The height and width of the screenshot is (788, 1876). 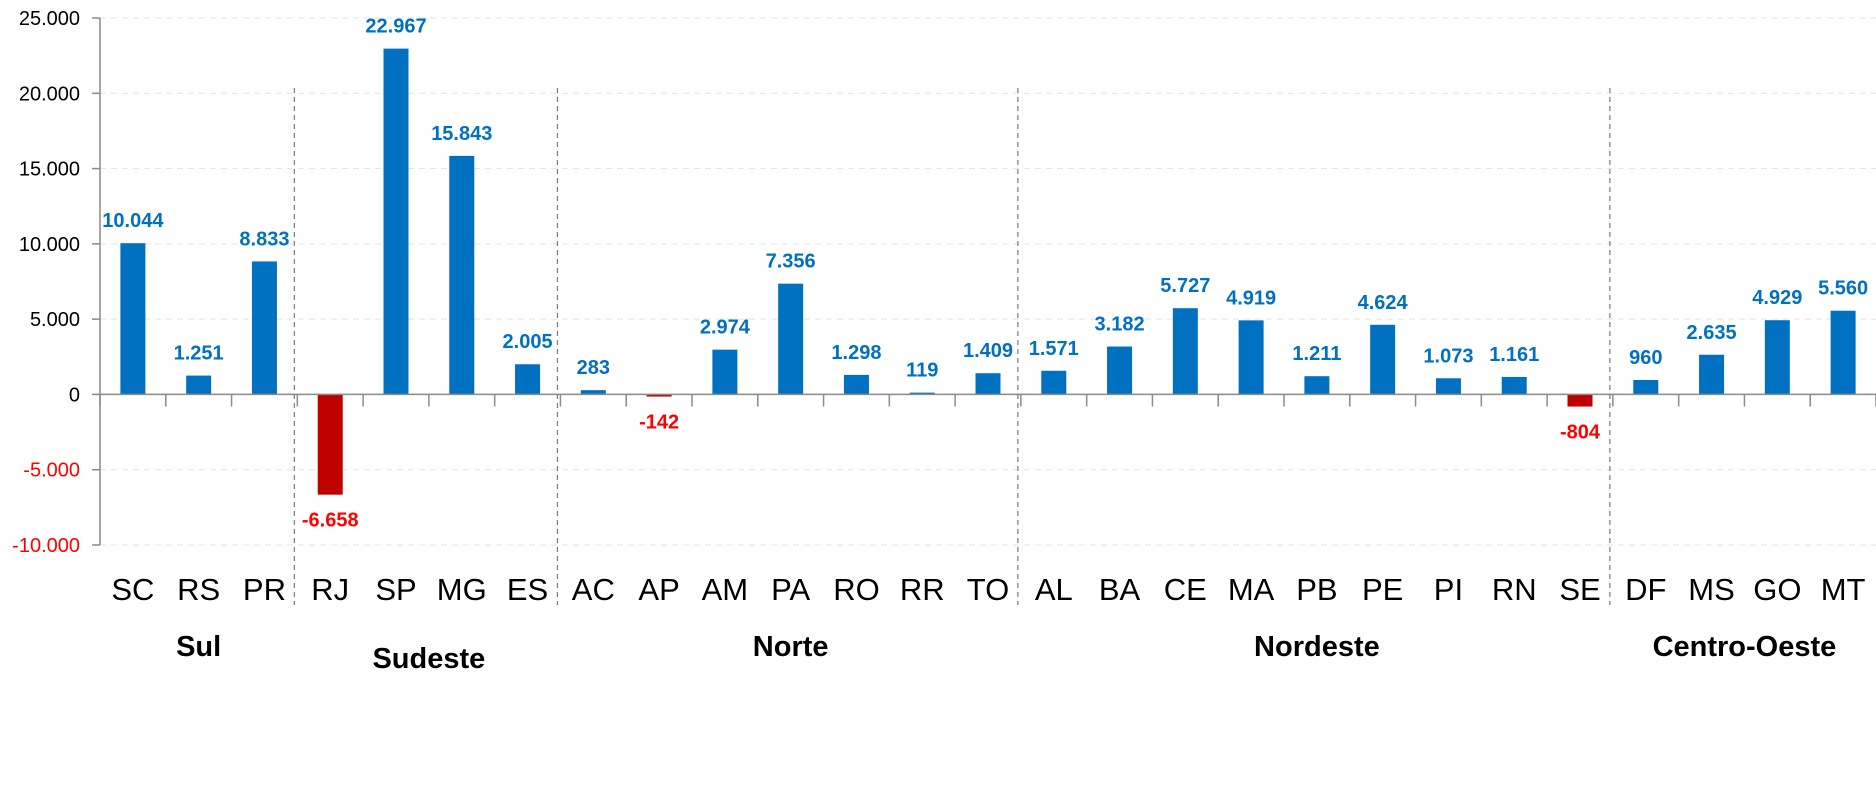 What do you see at coordinates (1745, 647) in the screenshot?
I see `region-label-centro-oeste: Centro-Oeste` at bounding box center [1745, 647].